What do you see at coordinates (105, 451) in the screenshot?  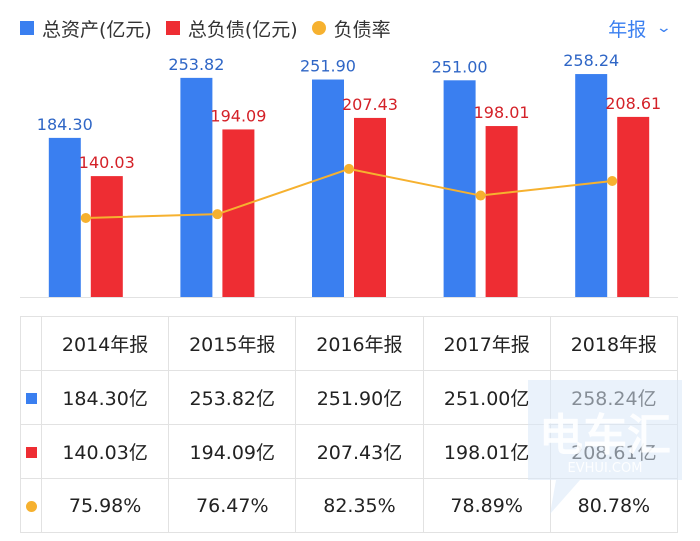 I see `table-cell: 140.03亿` at bounding box center [105, 451].